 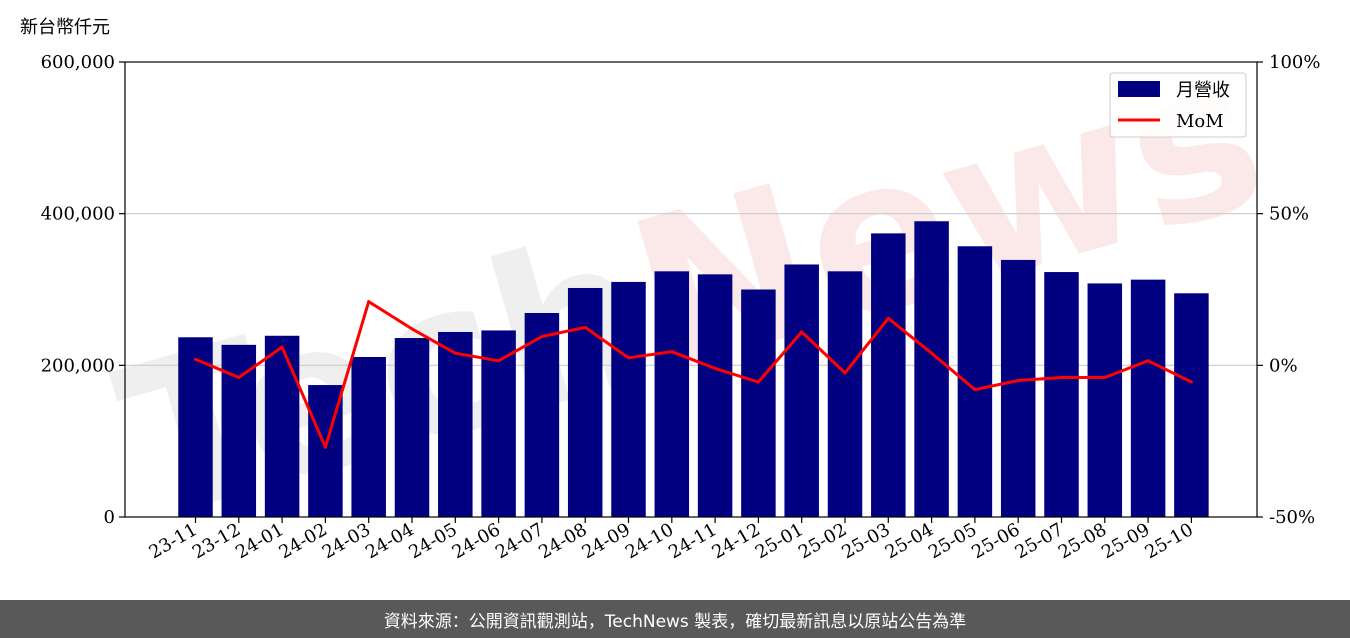 I want to click on x-tick-label-24-03: 24-03, so click(x=346, y=541).